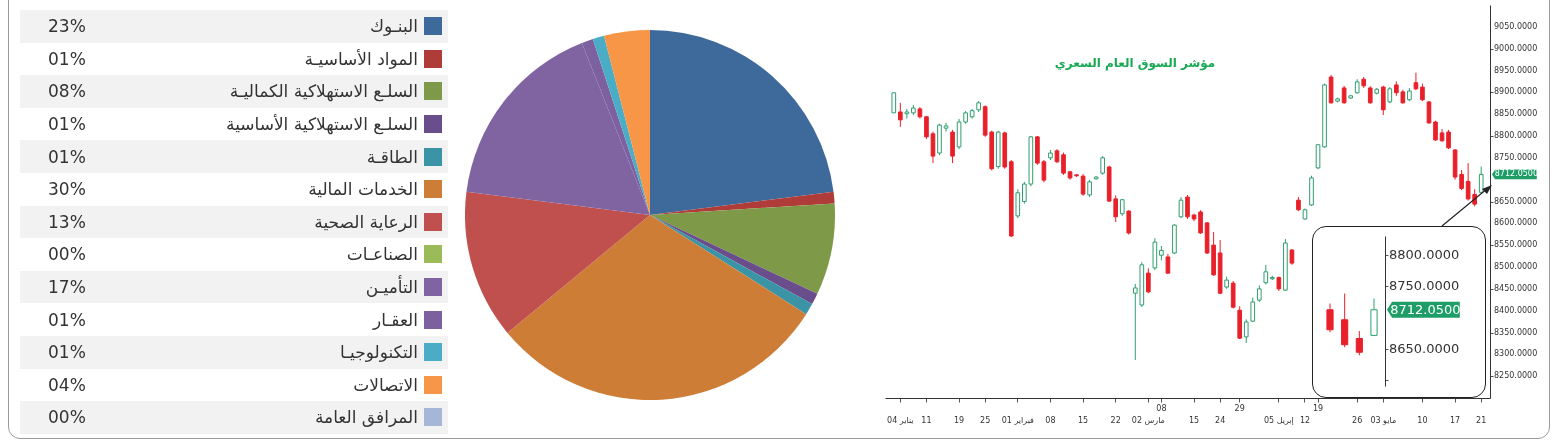 Image resolution: width=1559 pixels, height=445 pixels. I want to click on legend-label: التكنولوجيـا, so click(276, 352).